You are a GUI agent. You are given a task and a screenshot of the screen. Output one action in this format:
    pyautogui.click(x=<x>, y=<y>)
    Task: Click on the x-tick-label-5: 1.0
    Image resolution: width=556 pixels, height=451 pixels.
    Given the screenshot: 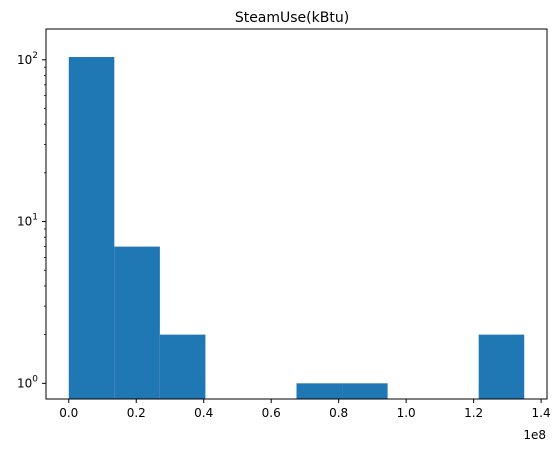 What is the action you would take?
    pyautogui.click(x=406, y=413)
    